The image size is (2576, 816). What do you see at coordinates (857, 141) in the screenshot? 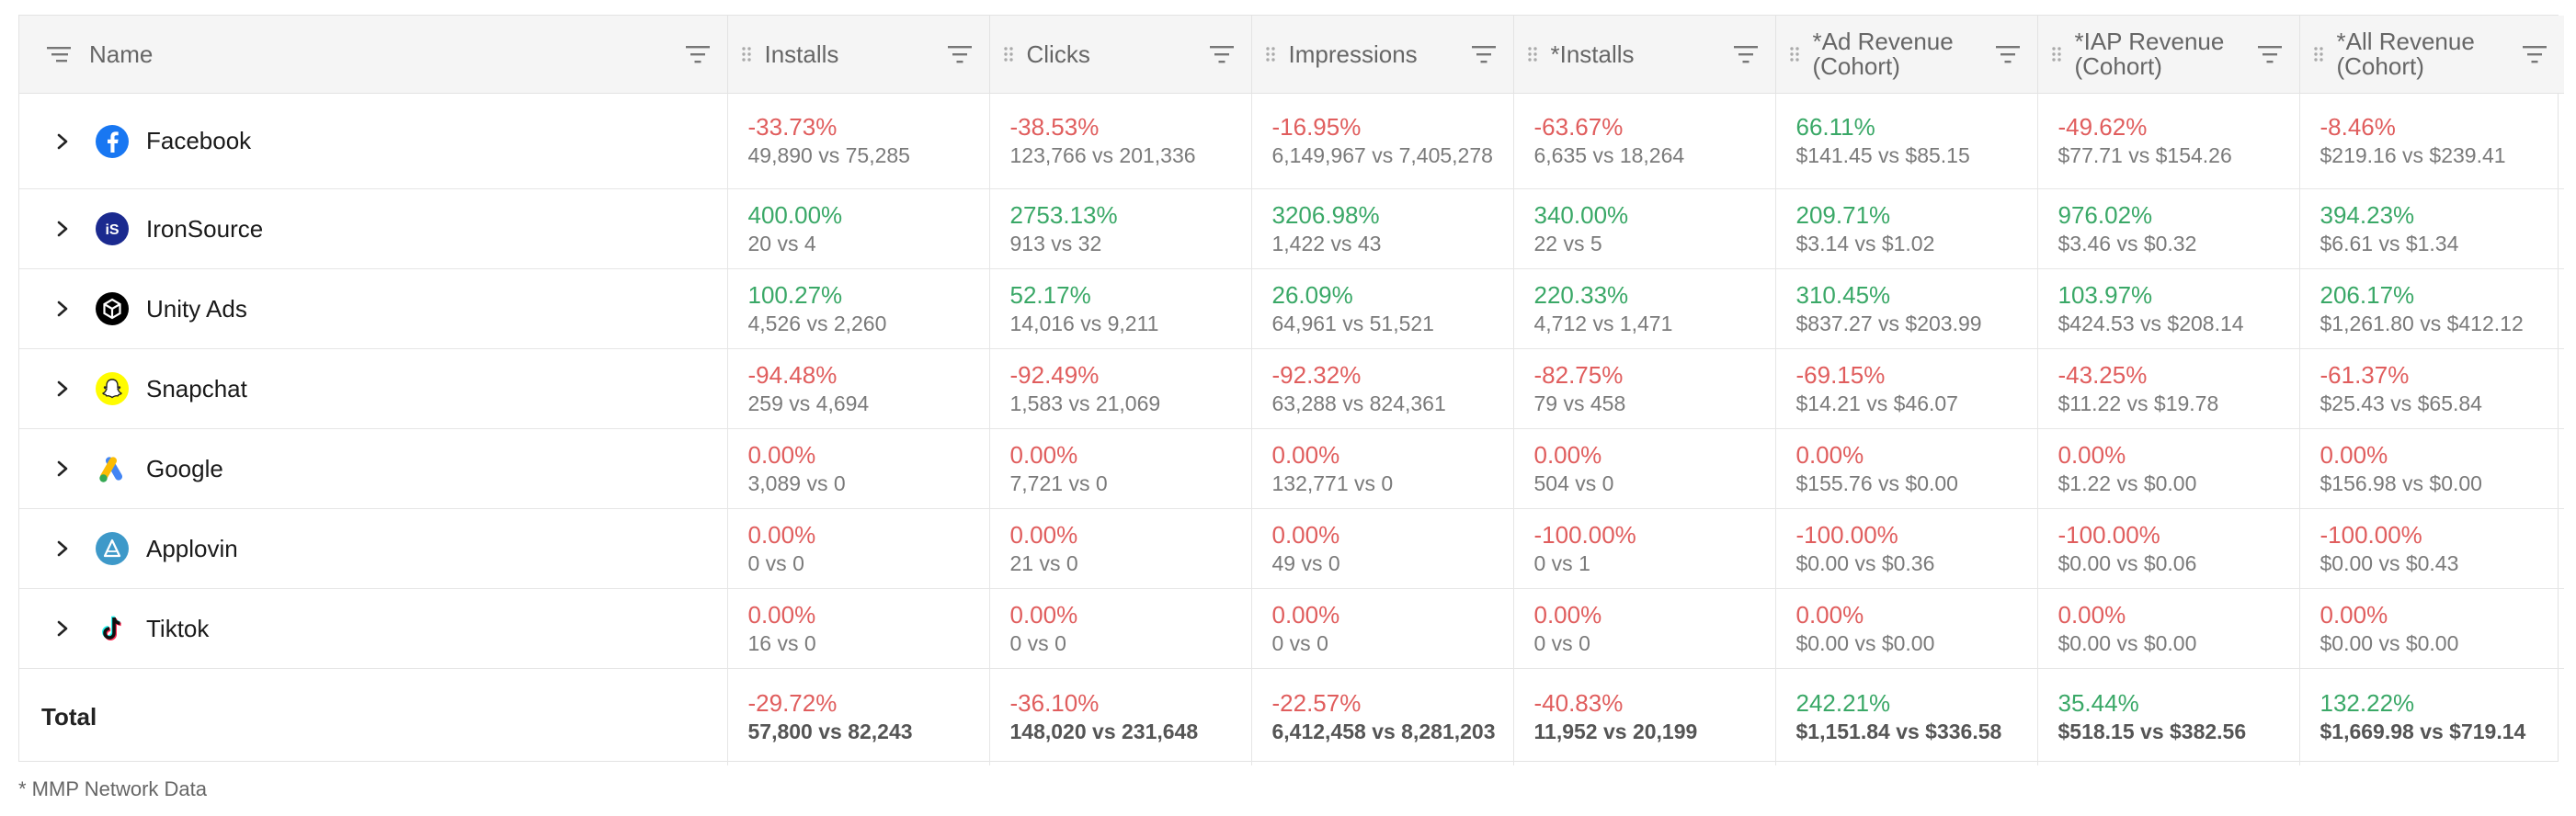
I see `metric-cell: -33.73% 49,890 vs 75,285` at bounding box center [857, 141].